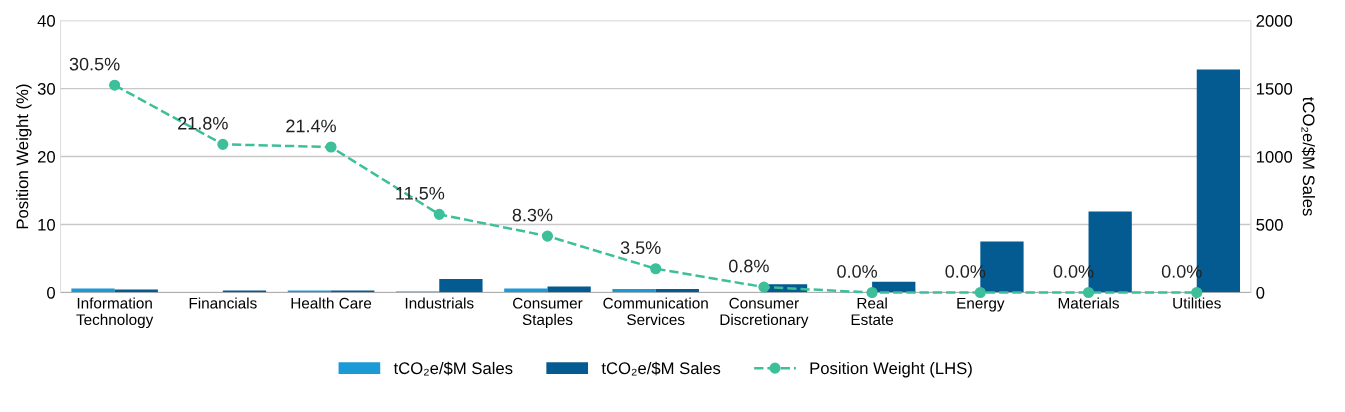 The width and height of the screenshot is (1345, 412). Describe the element at coordinates (1260, 292) in the screenshot. I see `y2-tick-label: 0` at that location.